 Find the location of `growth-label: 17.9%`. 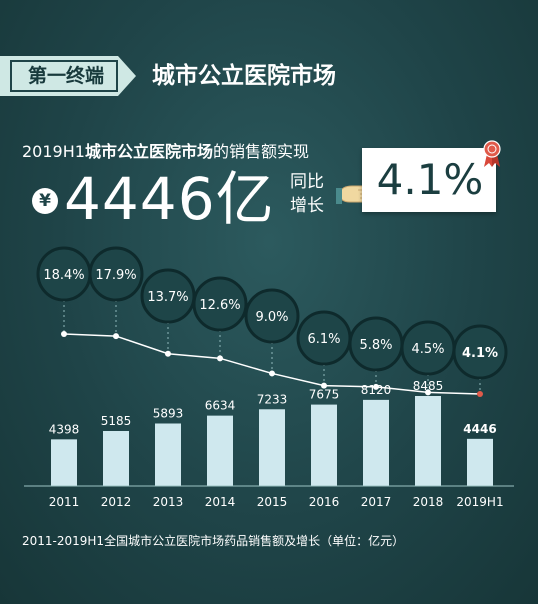

growth-label: 17.9% is located at coordinates (115, 275).